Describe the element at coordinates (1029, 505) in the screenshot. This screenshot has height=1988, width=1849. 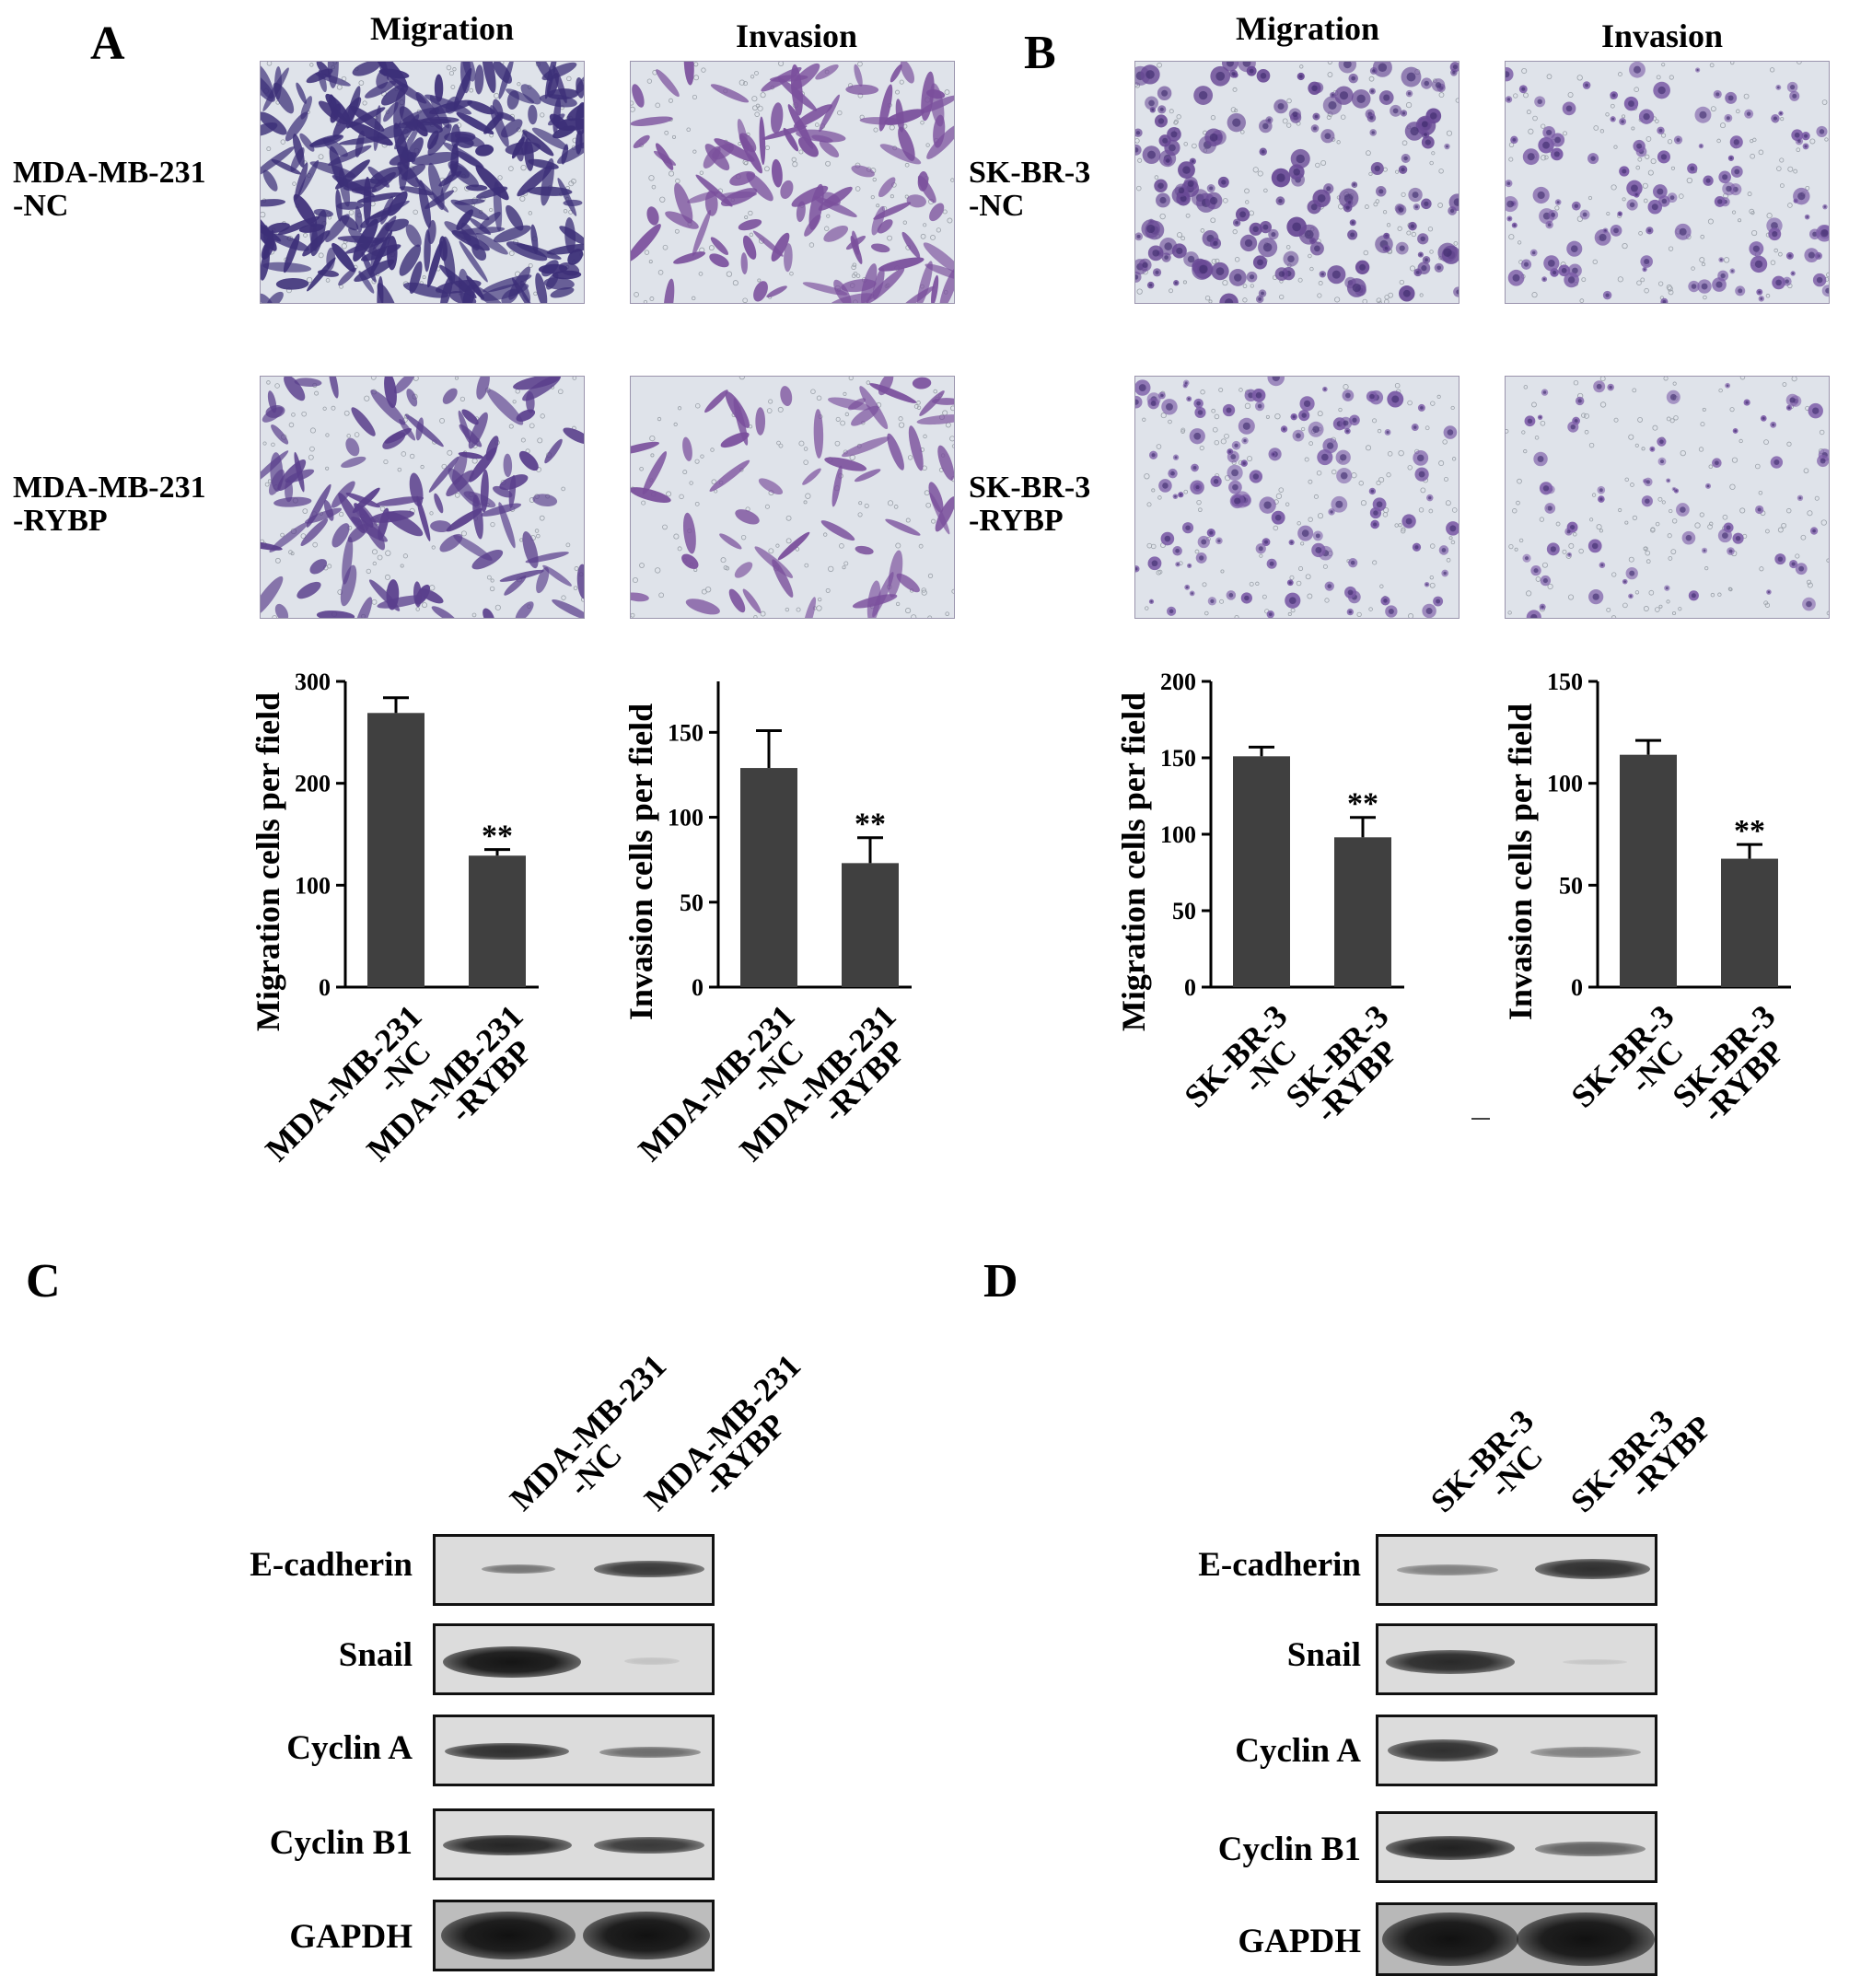
I see `row-label-b-rybp: SK-BR-3 -RYBP` at that location.